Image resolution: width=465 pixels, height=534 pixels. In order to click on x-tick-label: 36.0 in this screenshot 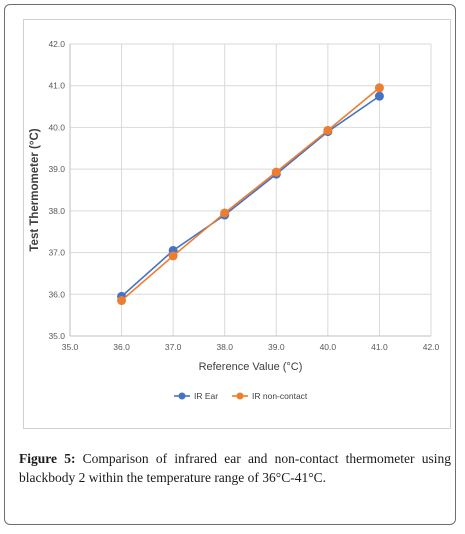, I will do `click(121, 347)`.